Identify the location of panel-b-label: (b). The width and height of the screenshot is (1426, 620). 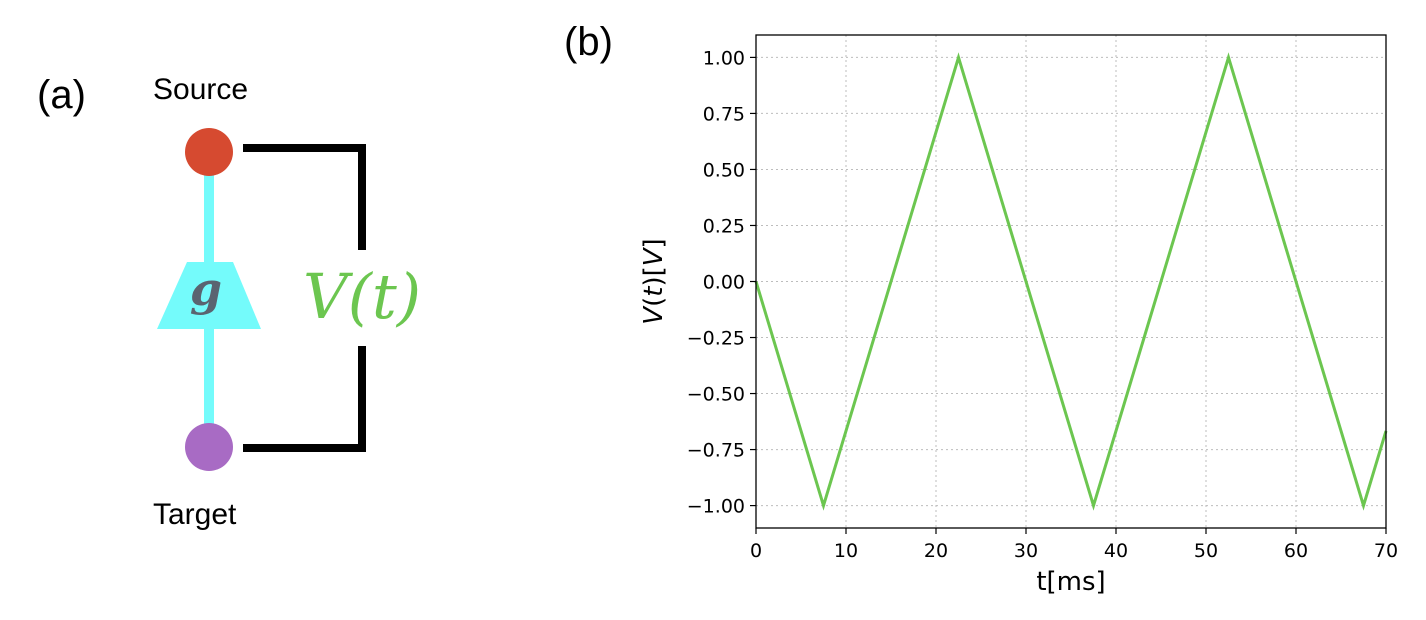
(588, 42).